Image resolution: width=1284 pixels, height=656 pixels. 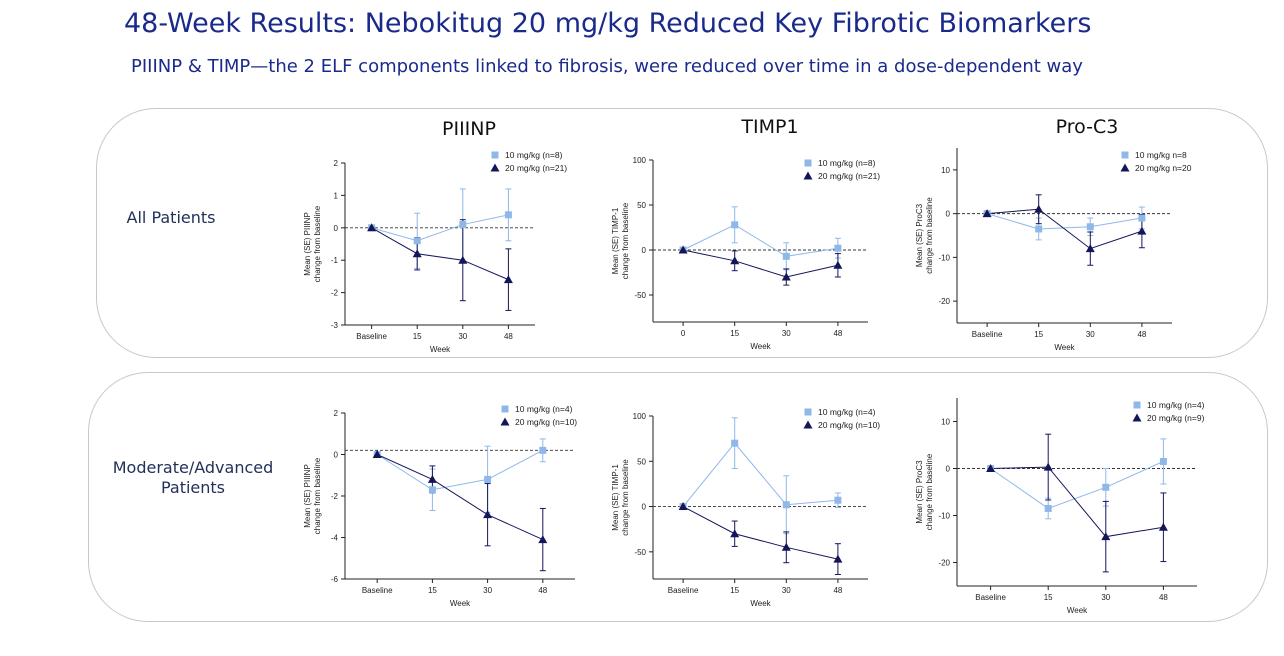 What do you see at coordinates (307, 496) in the screenshot?
I see `y-axis-label: Mean (SE) PIIINP` at bounding box center [307, 496].